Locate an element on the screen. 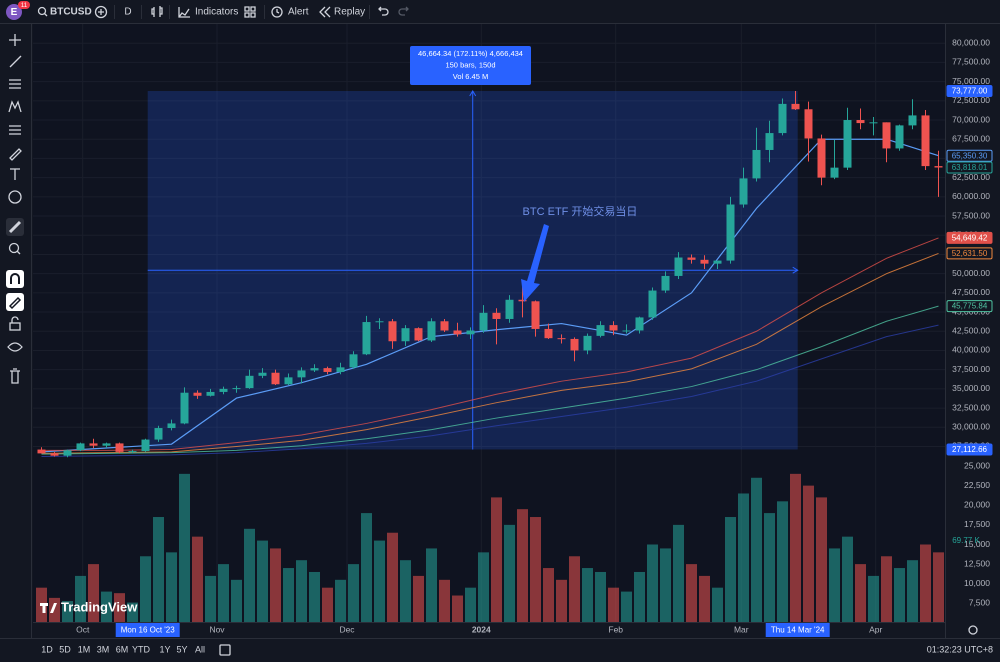 The width and height of the screenshot is (1000, 662). badge-count: 11 is located at coordinates (24, 6).